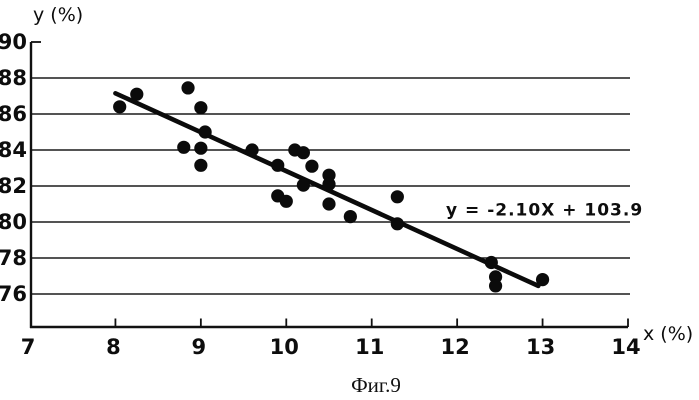  I want to click on y-tick-label: 88, so click(13, 78).